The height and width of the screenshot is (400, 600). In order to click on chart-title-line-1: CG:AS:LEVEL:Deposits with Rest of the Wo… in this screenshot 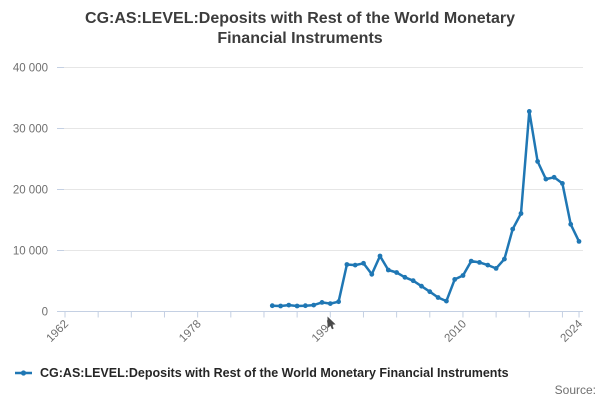, I will do `click(300, 18)`.